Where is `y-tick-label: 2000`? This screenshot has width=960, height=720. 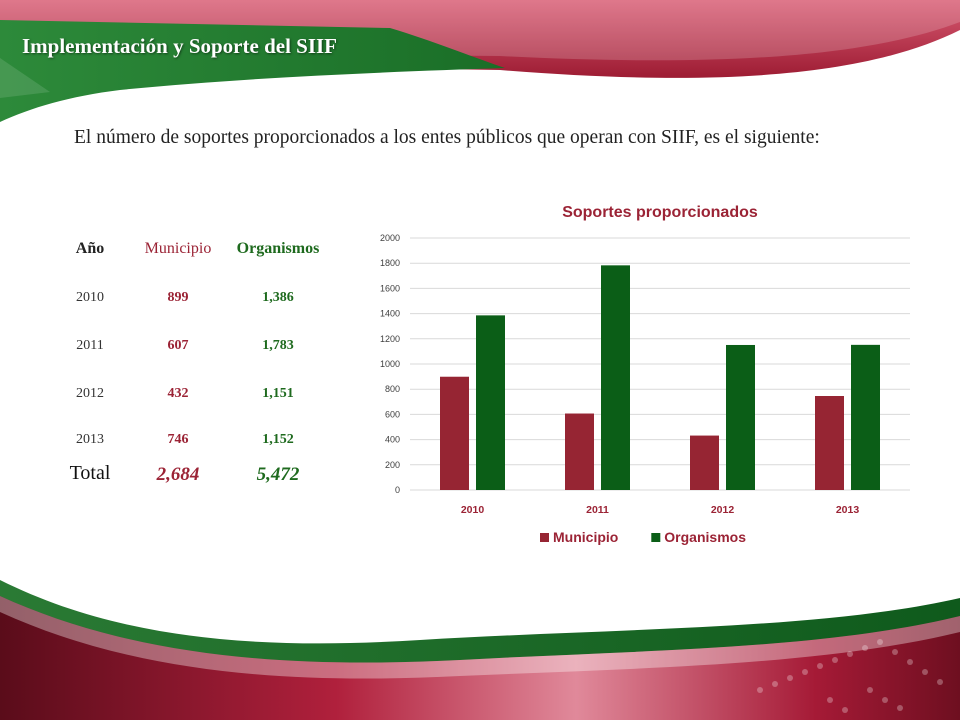 y-tick-label: 2000 is located at coordinates (390, 238).